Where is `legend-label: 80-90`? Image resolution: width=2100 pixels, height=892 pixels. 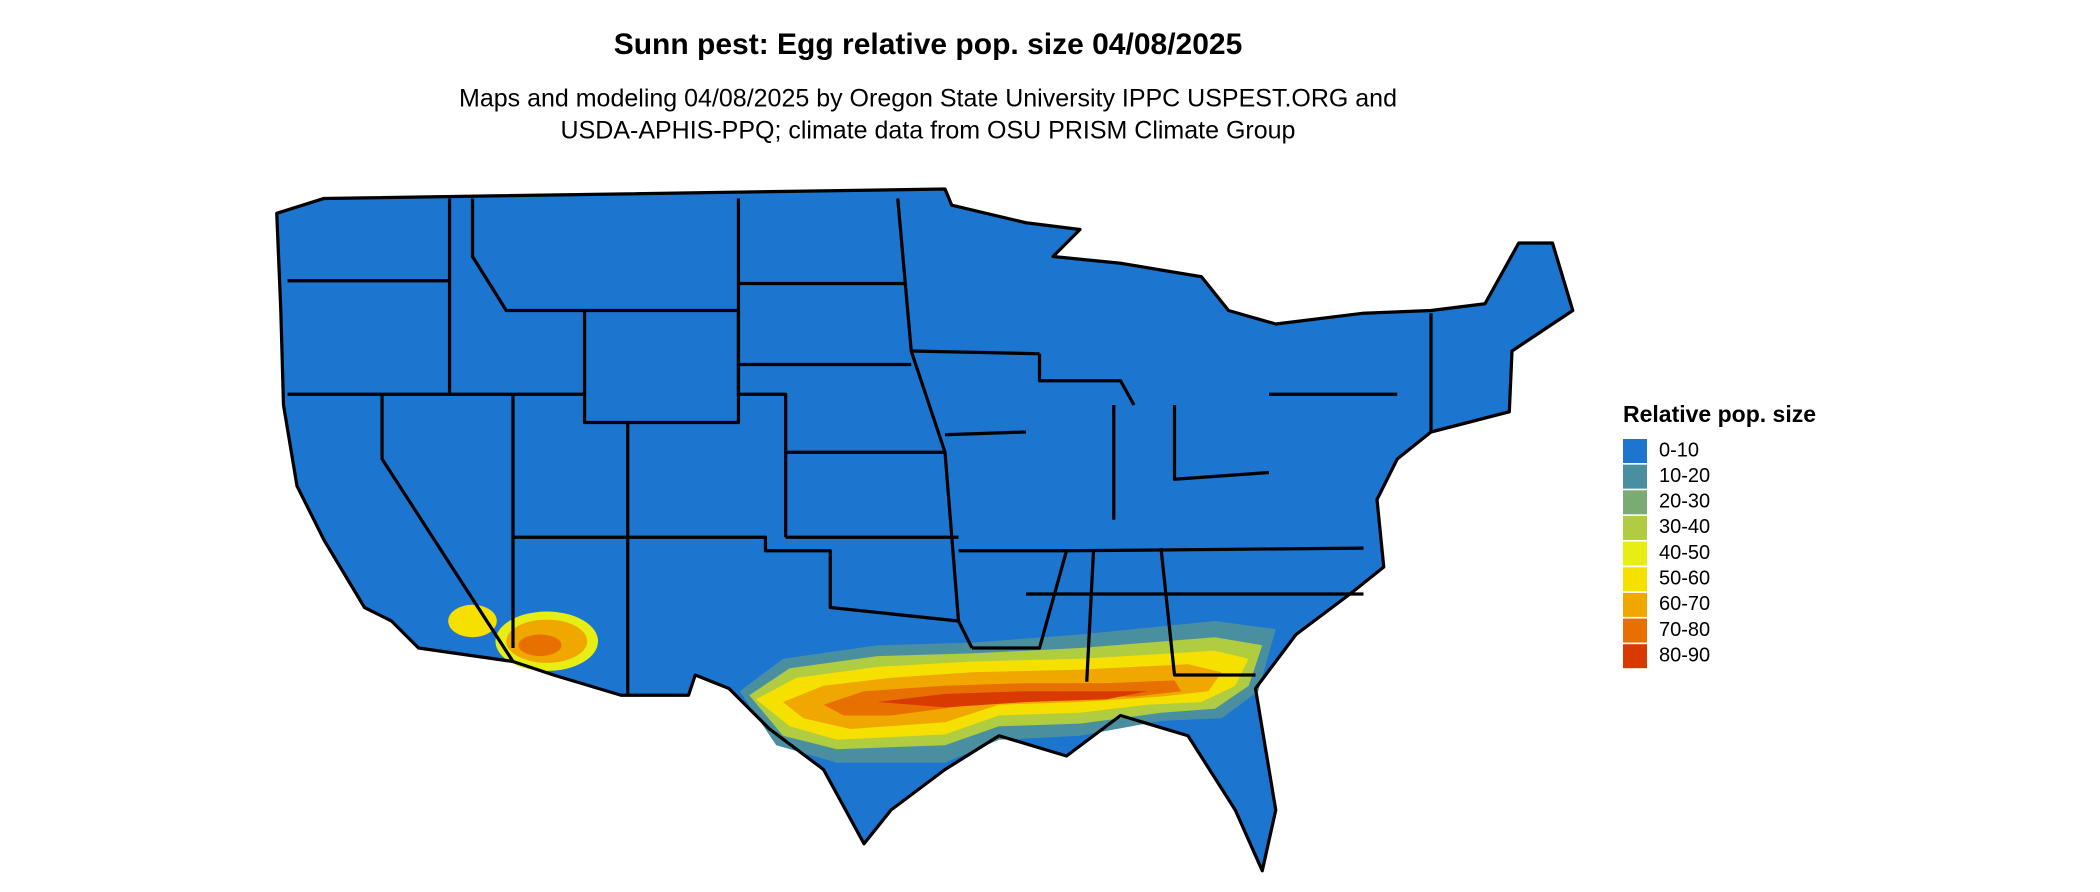
legend-label: 80-90 is located at coordinates (1684, 655).